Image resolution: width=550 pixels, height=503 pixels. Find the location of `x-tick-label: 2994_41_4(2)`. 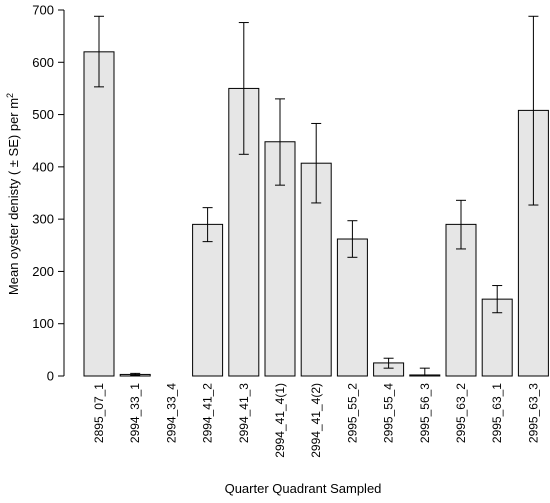

x-tick-label: 2994_41_4(2) is located at coordinates (316, 420).